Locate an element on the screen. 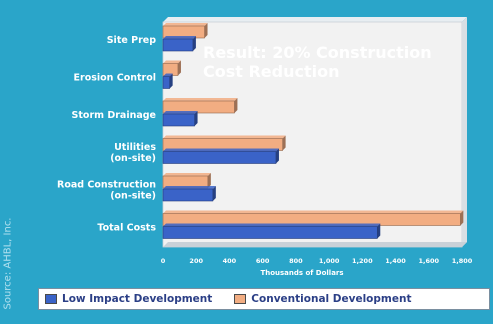  result-annotation: Result: 20% Construction Cost Reduction is located at coordinates (317, 62).